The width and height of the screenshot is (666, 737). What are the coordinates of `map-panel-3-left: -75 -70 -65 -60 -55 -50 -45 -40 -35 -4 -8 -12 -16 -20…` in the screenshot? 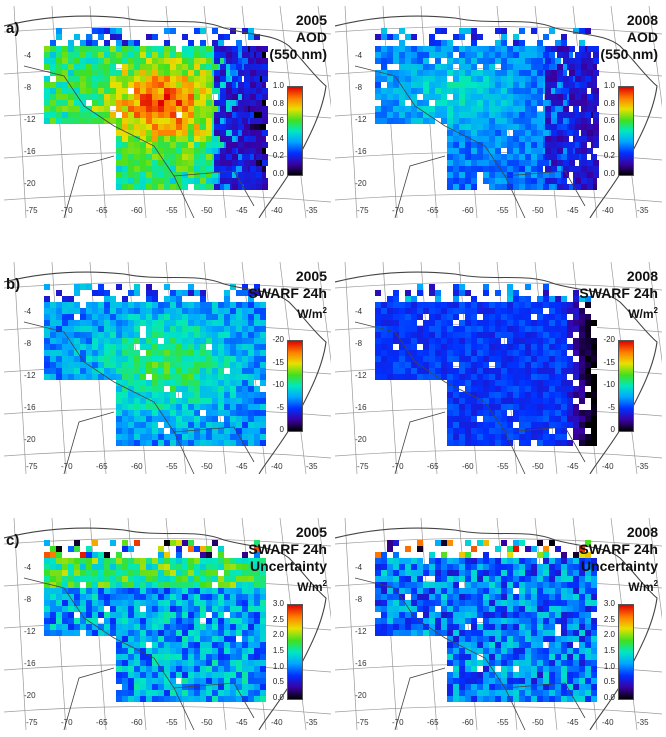 It's located at (167, 624).